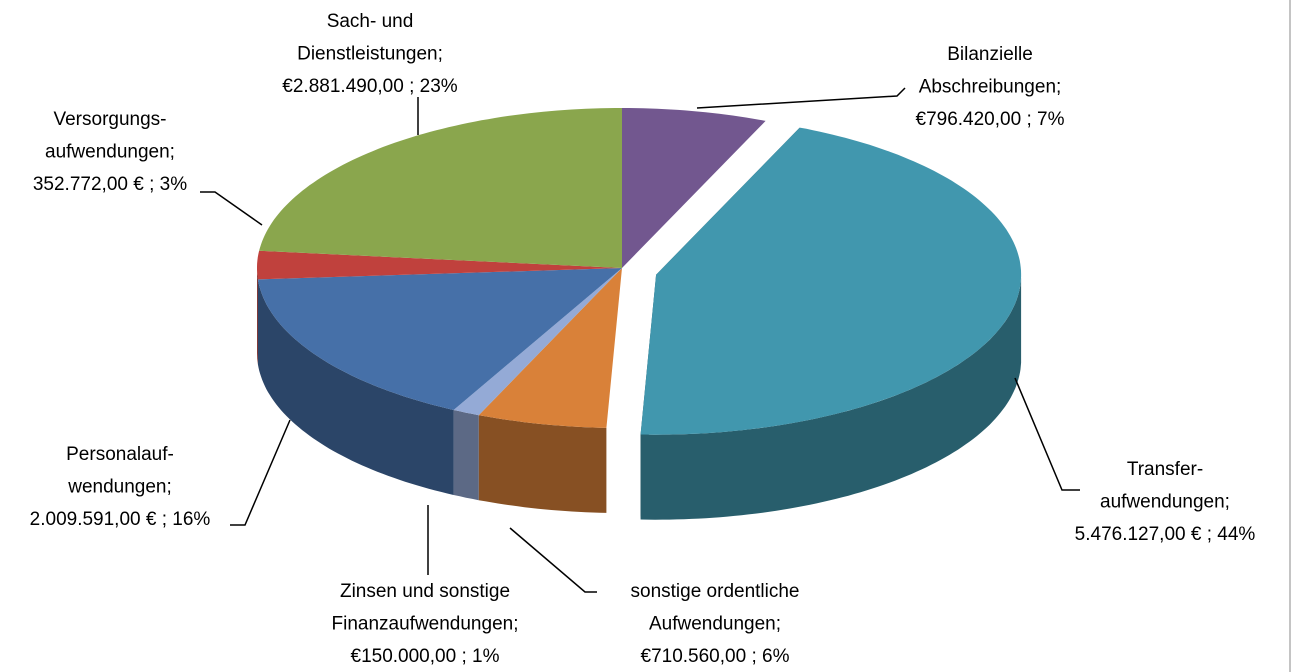 Image resolution: width=1295 pixels, height=672 pixels. I want to click on value-label: €710.560,00, so click(694, 656).